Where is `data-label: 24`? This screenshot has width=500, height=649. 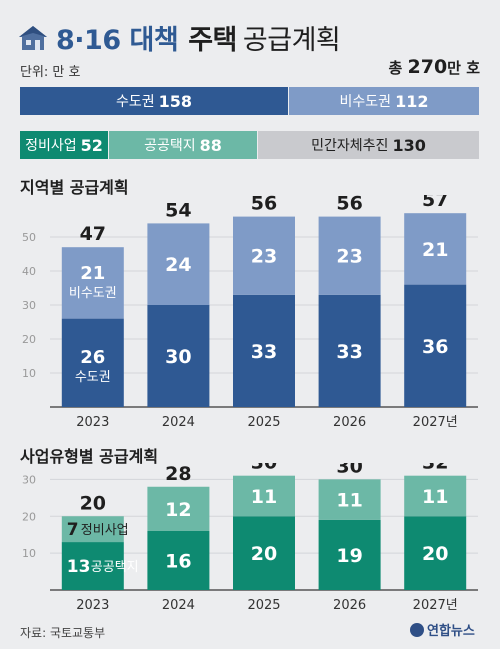
data-label: 24 is located at coordinates (178, 265).